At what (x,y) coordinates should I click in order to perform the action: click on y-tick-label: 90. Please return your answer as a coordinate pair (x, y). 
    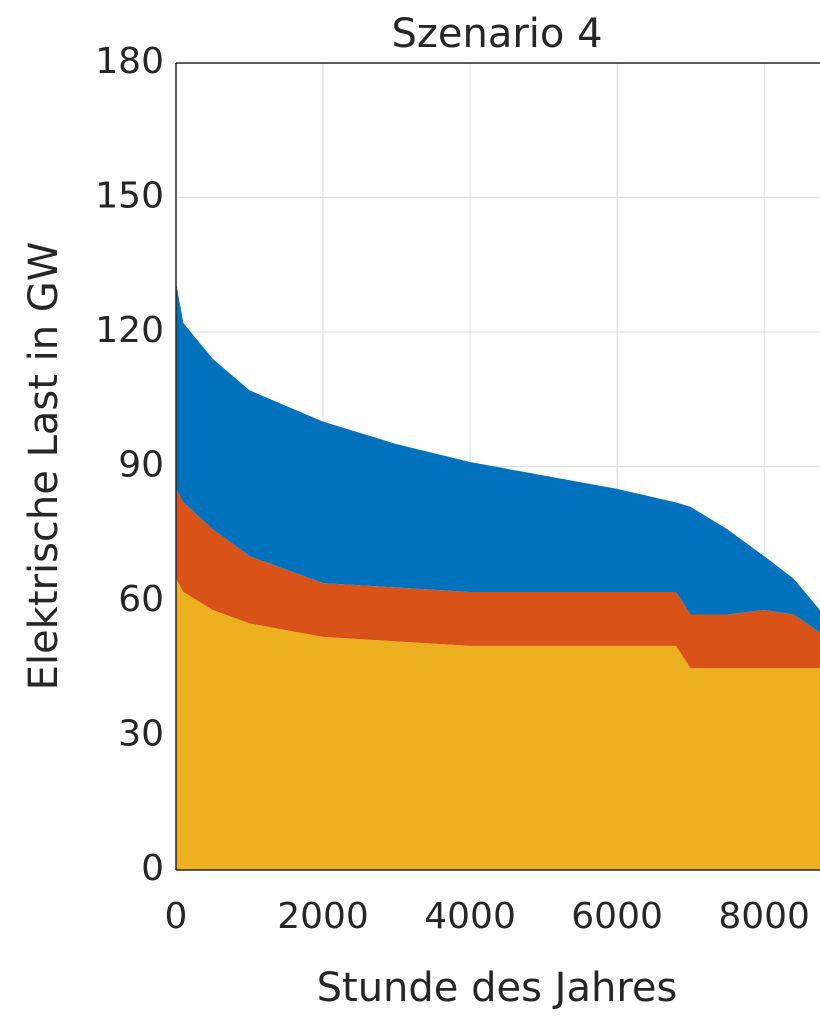
    Looking at the image, I should click on (141, 465).